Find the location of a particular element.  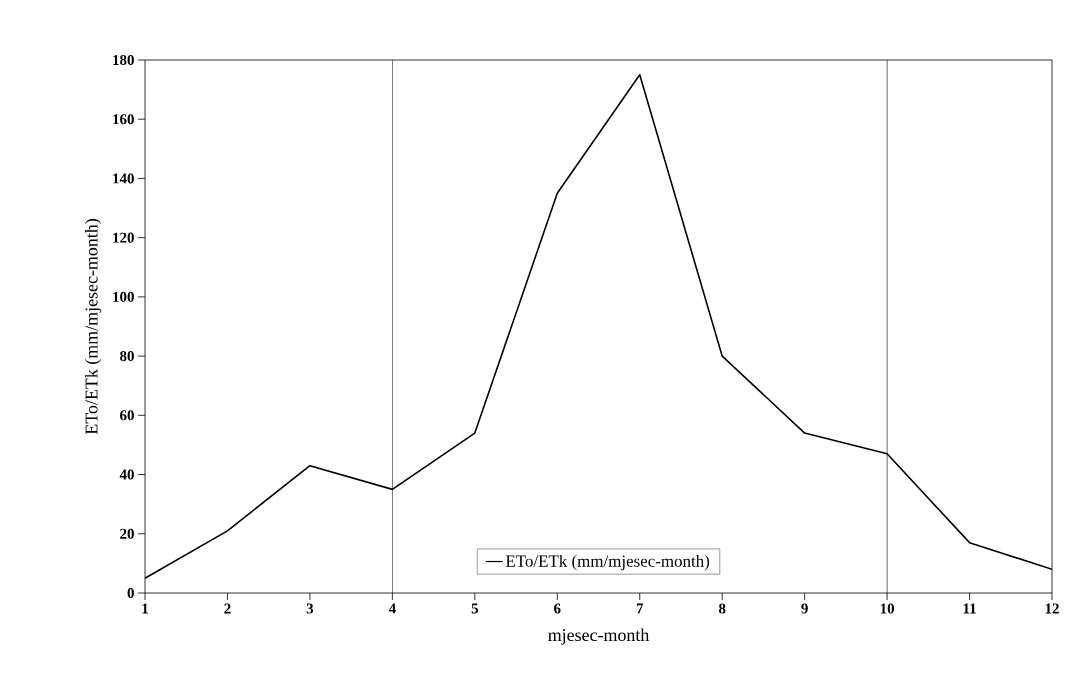

y-tick-label: 20 is located at coordinates (127, 533).